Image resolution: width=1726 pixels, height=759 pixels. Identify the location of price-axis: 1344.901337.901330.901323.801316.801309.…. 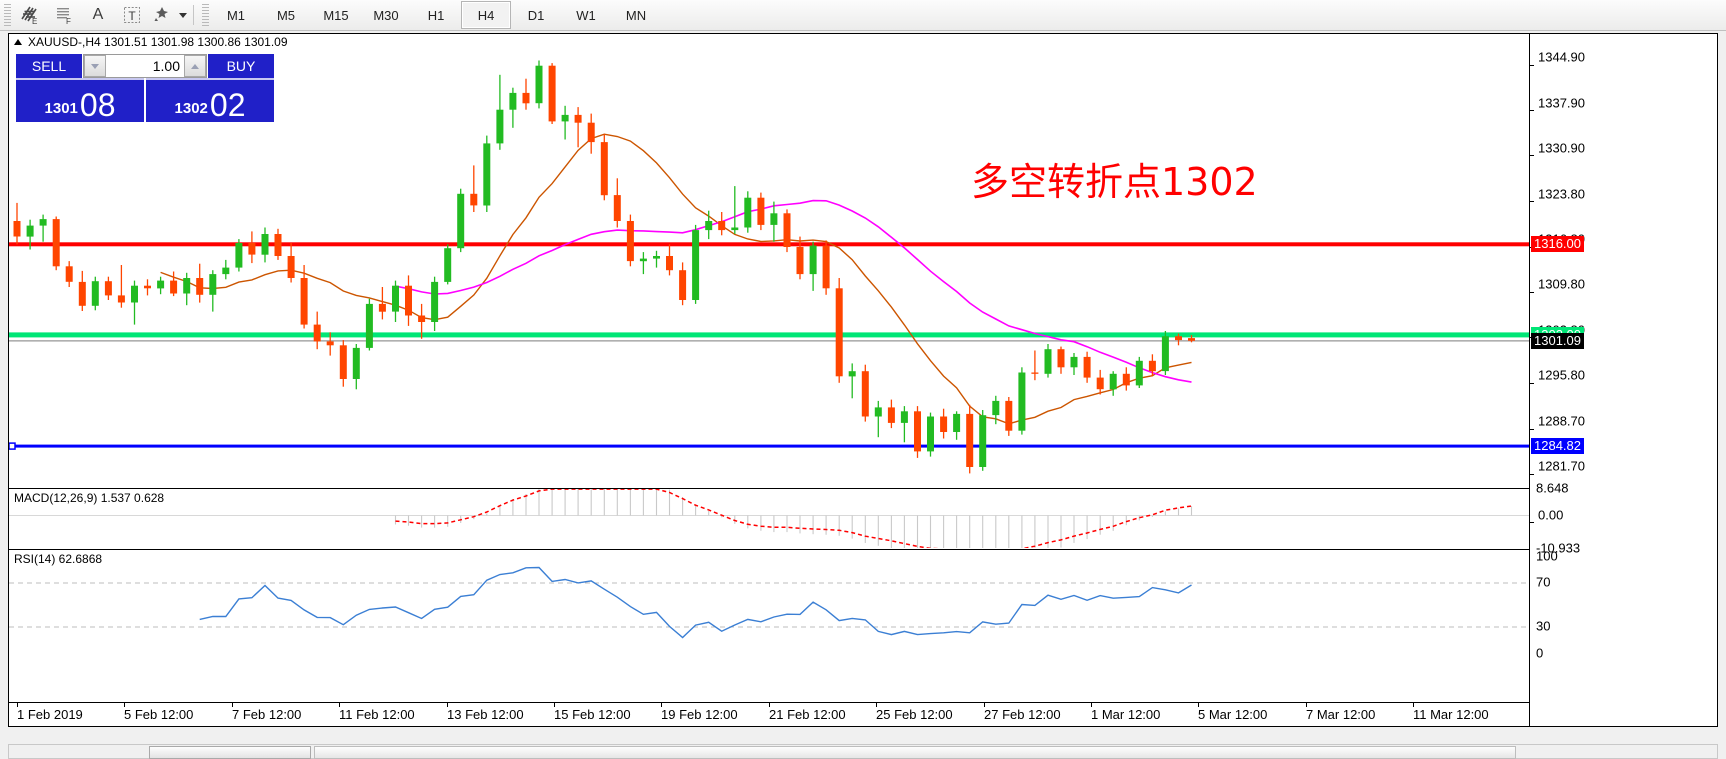
(1623, 380).